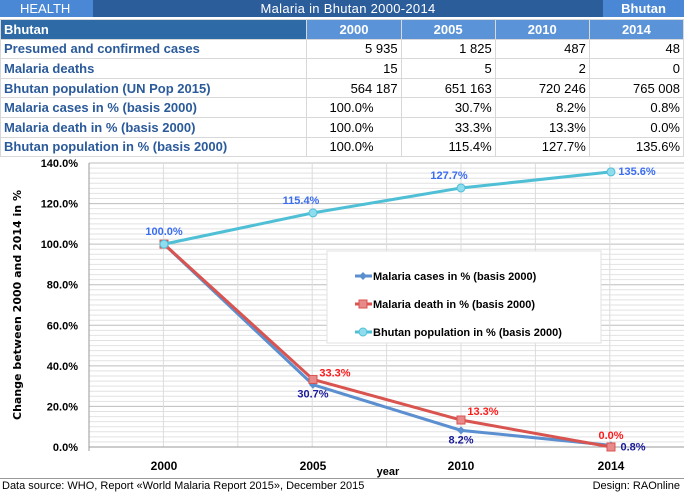 This screenshot has height=494, width=684. I want to click on year-header: 2010, so click(542, 29).